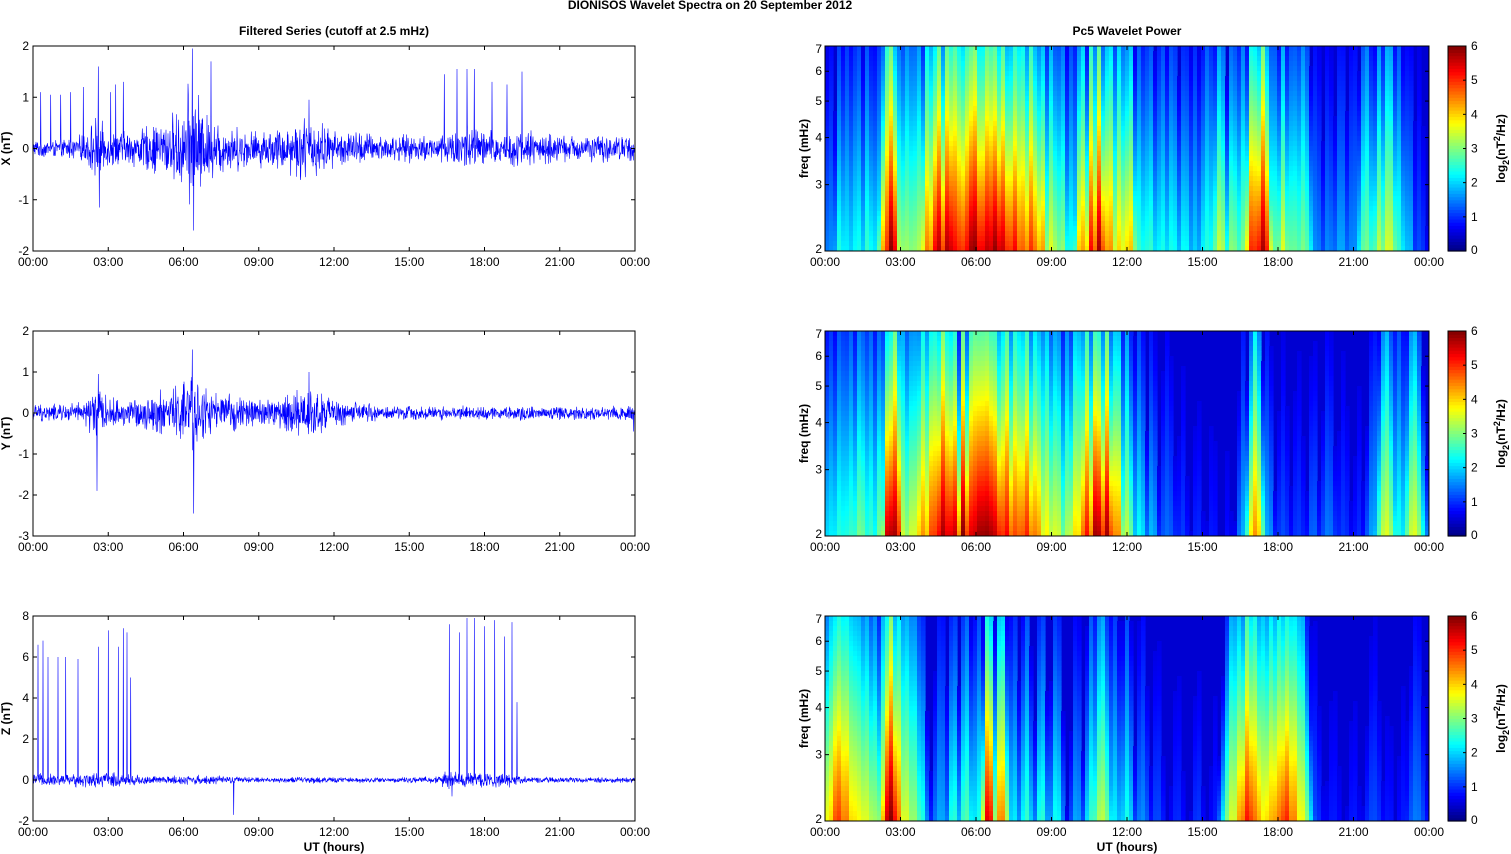  Describe the element at coordinates (259, 262) in the screenshot. I see `series-panel-1-x-tick-label: 09:00` at that location.